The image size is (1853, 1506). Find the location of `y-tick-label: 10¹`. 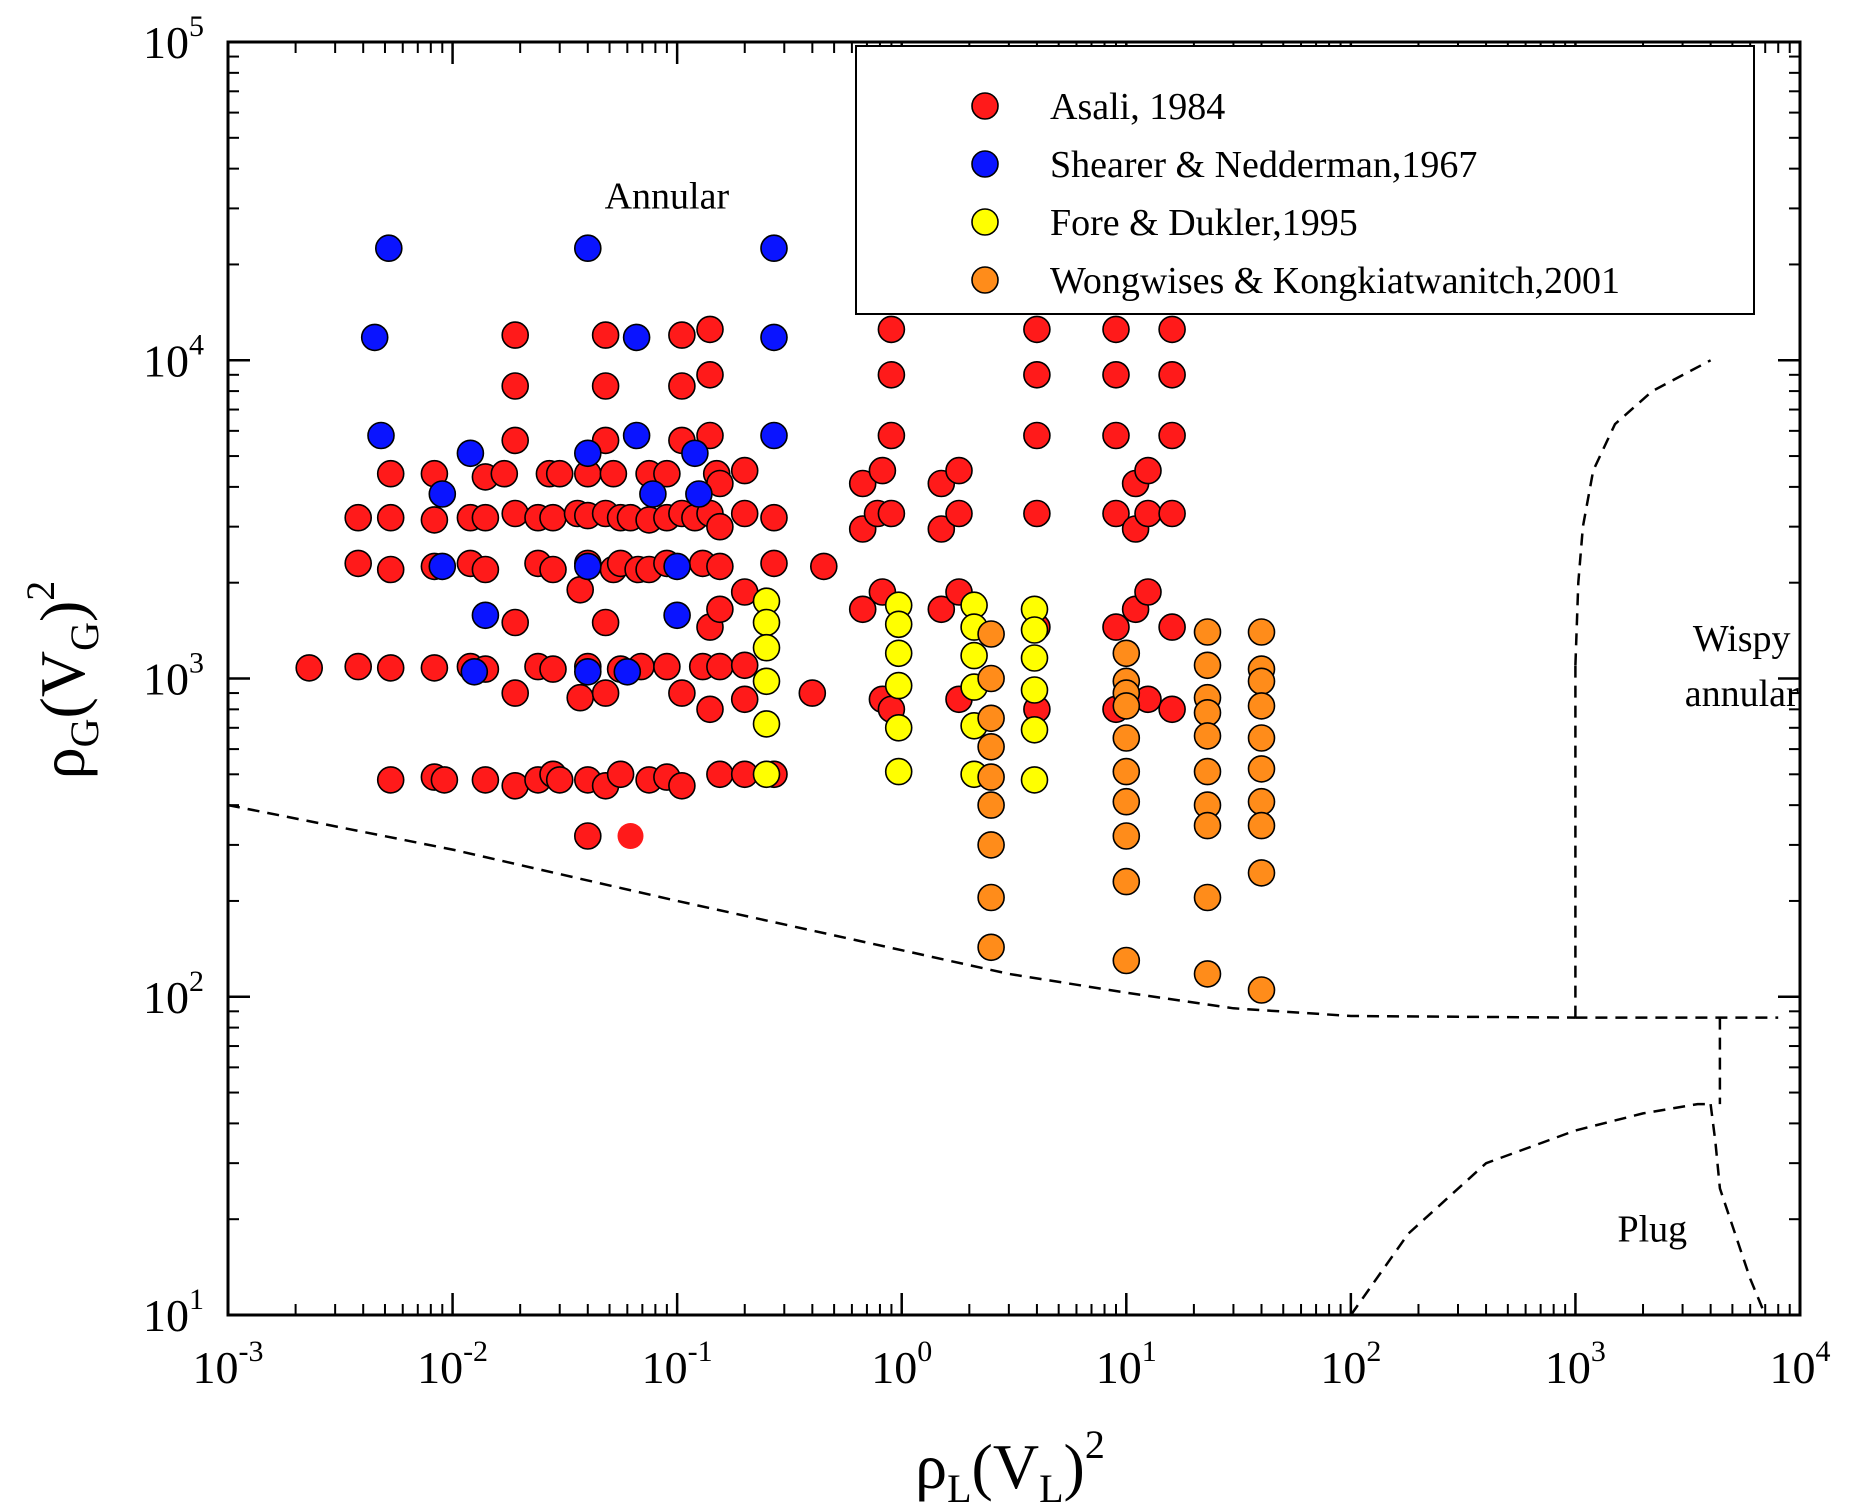

y-tick-label: 10¹ is located at coordinates (173, 1312).